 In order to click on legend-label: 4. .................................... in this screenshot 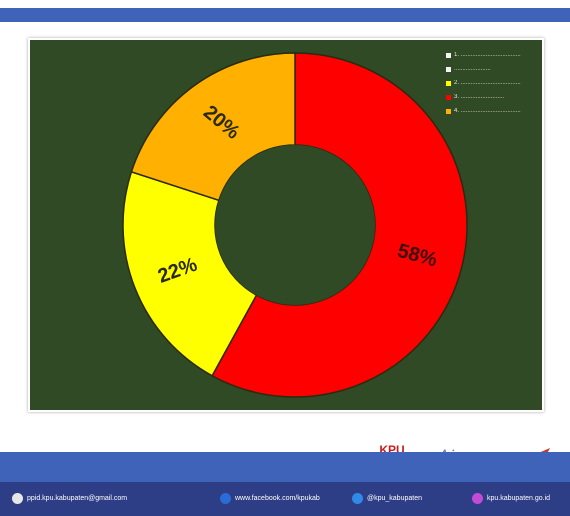, I will do `click(487, 111)`.